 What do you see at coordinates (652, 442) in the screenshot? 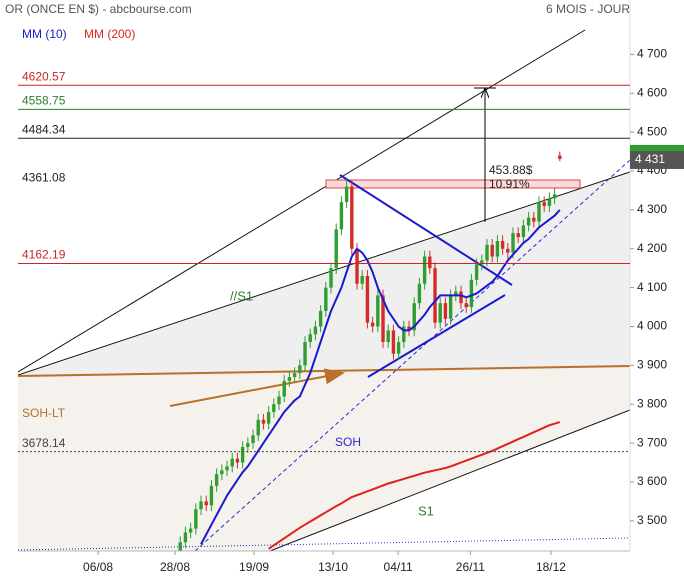
I see `y-tick-label: 3 700` at bounding box center [652, 442].